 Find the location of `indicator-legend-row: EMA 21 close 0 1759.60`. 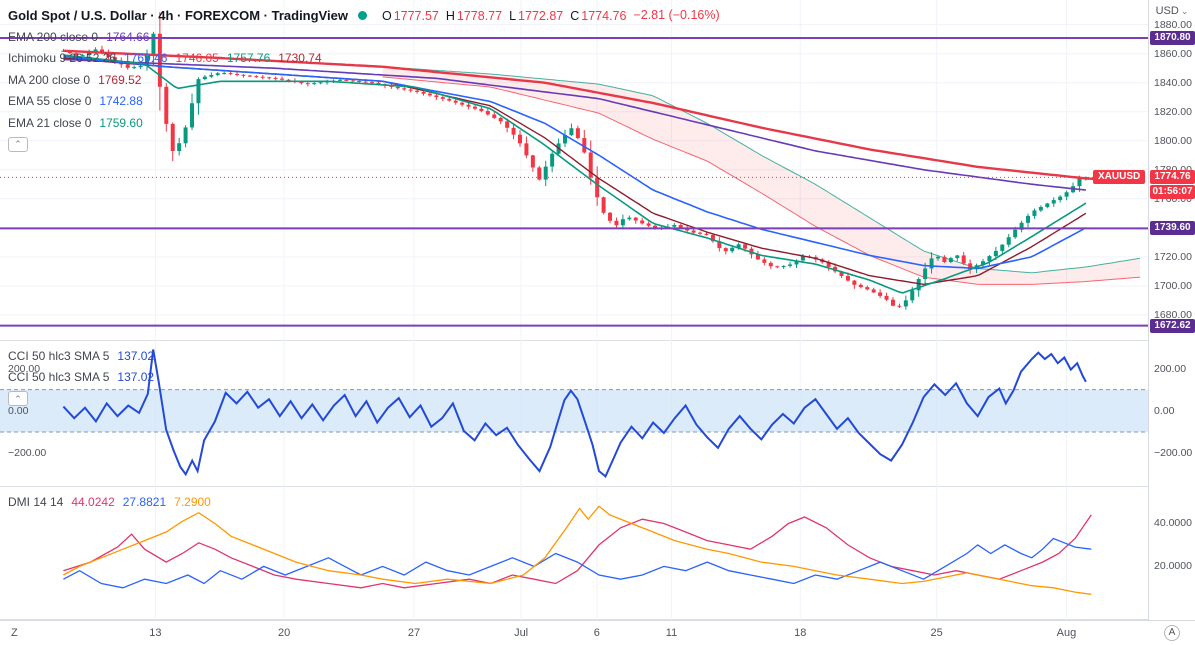

indicator-legend-row: EMA 21 close 0 1759.60 is located at coordinates (364, 123).